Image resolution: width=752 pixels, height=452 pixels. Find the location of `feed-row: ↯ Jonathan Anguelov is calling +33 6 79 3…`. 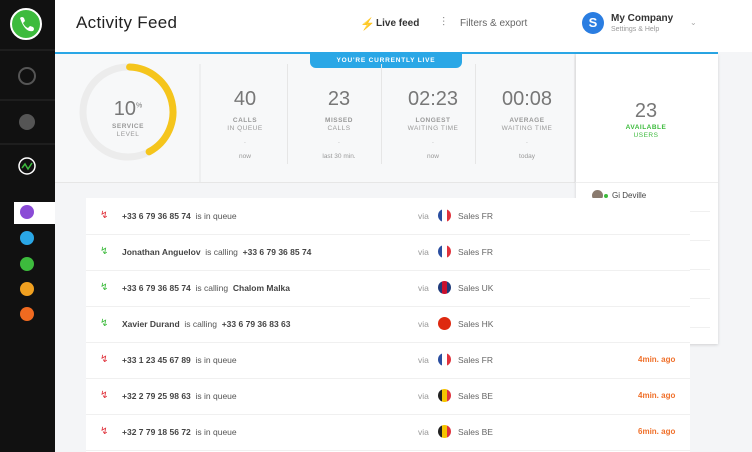

feed-row: ↯ Jonathan Anguelov is calling +33 6 79 3… is located at coordinates (388, 252).